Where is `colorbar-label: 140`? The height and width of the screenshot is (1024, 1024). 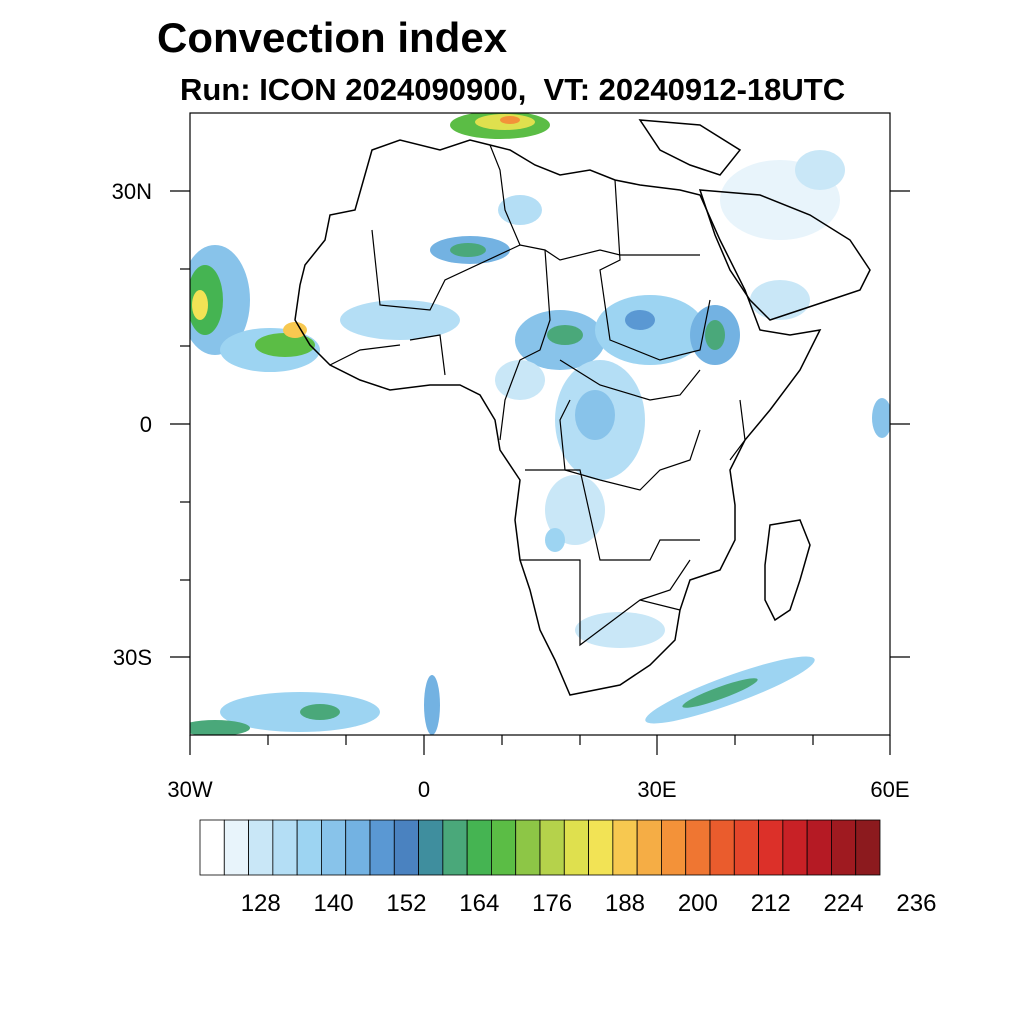
colorbar-label: 140 is located at coordinates (334, 903).